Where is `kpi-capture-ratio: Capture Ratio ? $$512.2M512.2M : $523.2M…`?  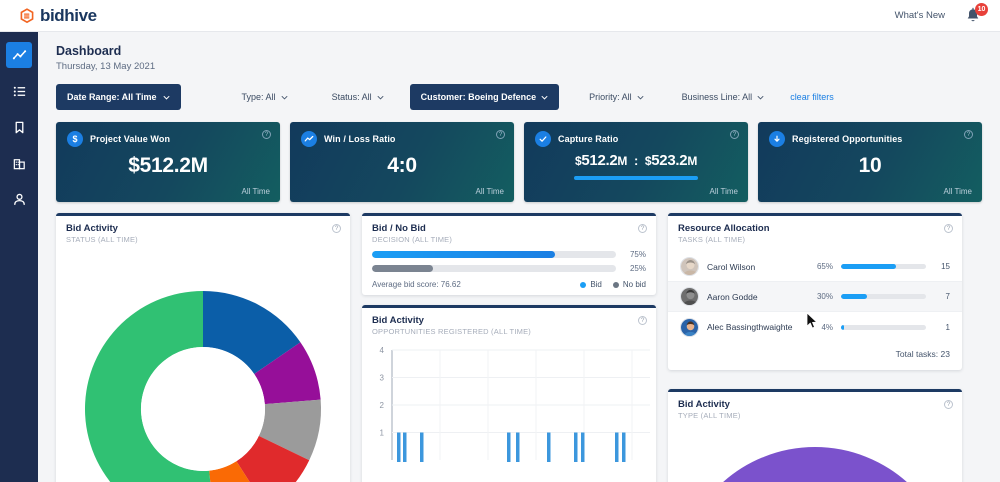 kpi-capture-ratio: Capture Ratio ? $$512.2M512.2M : $523.2M… is located at coordinates (636, 162).